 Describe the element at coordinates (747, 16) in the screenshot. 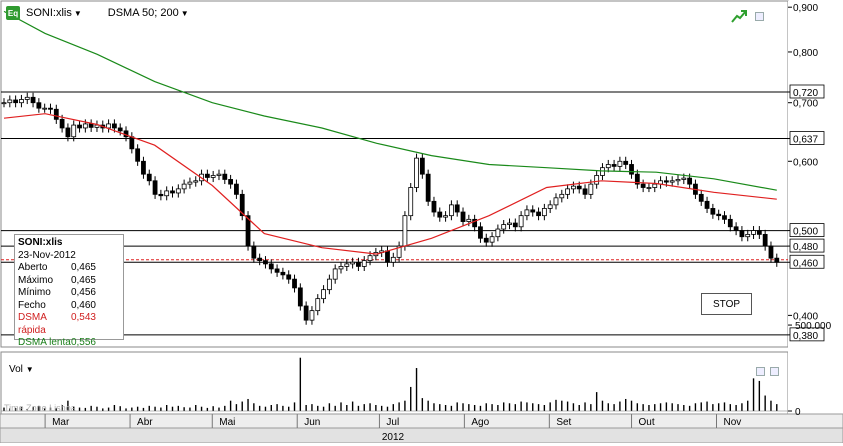

I see `chart-controls` at that location.